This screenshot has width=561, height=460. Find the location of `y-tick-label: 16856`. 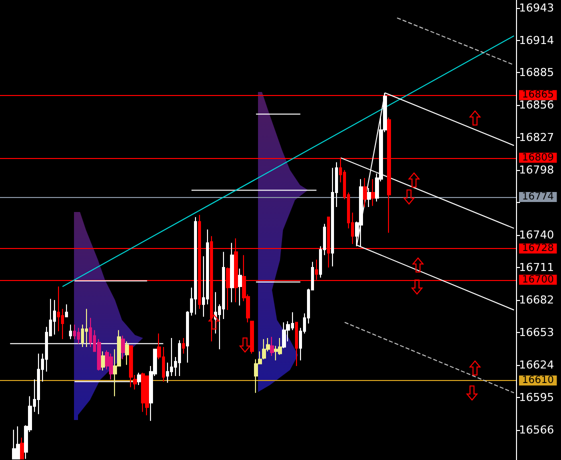

y-tick-label: 16856 is located at coordinates (536, 105).